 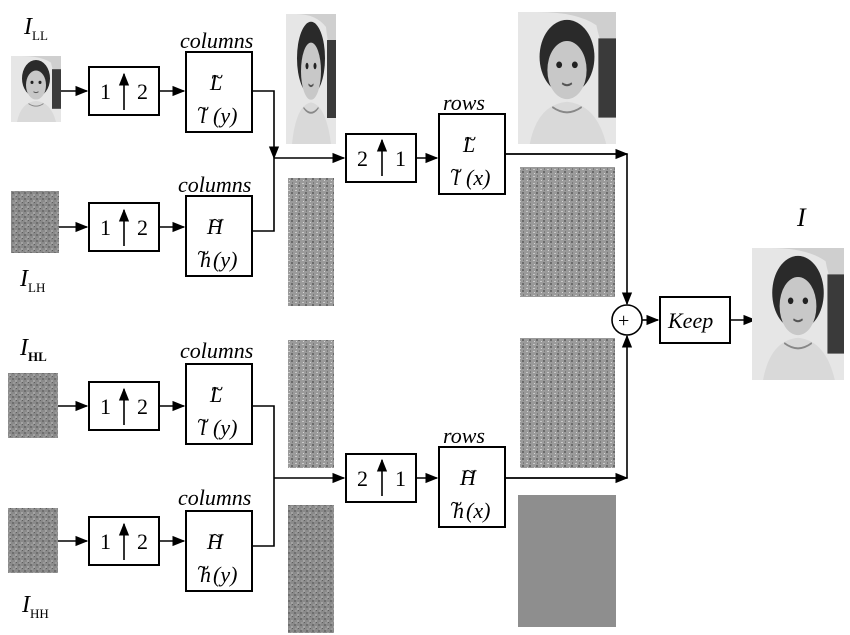 I want to click on keep-box: Keep, so click(x=695, y=320).